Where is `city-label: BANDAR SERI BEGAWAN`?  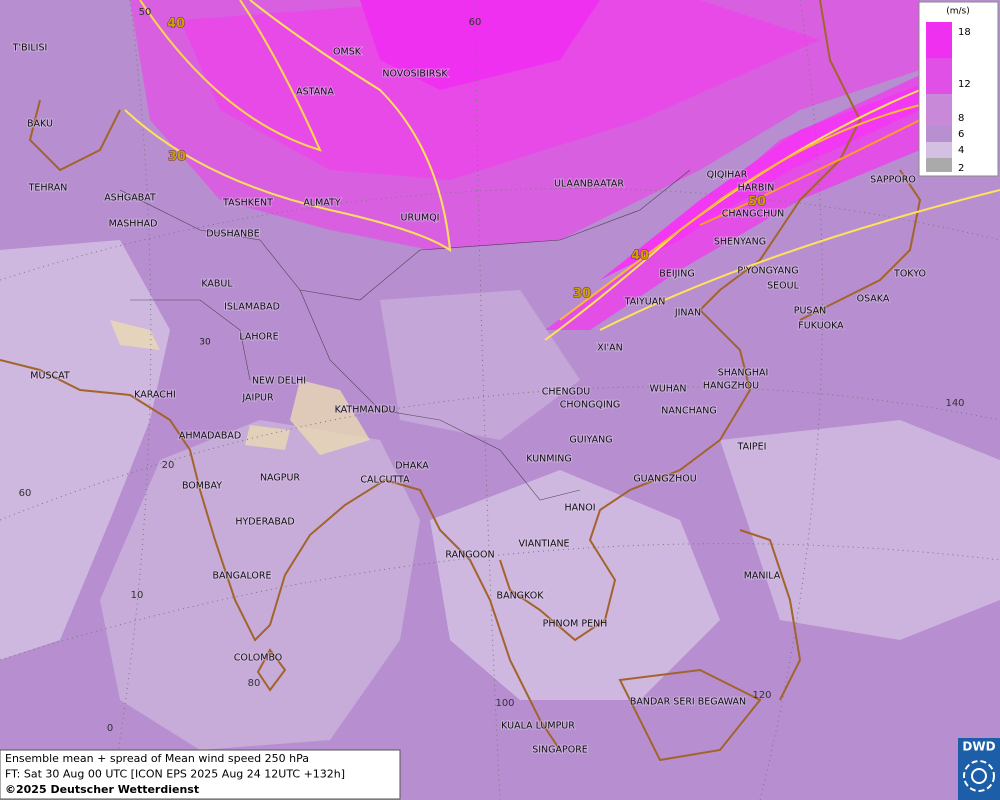
city-label: BANDAR SERI BEGAWAN is located at coordinates (688, 702).